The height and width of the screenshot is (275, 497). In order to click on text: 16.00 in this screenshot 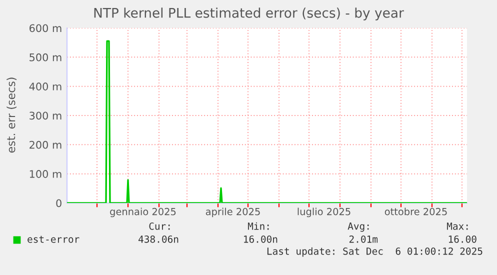, I will do `click(462, 239)`.